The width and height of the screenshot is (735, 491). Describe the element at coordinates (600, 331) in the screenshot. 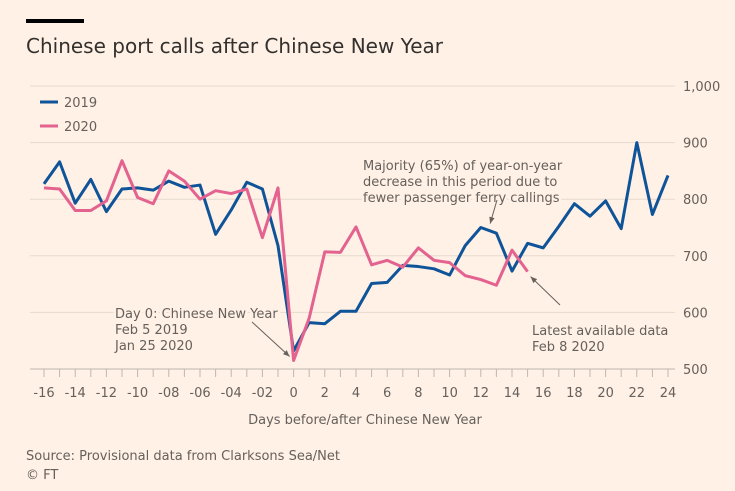

I see `annotation-text: Latest available data` at that location.